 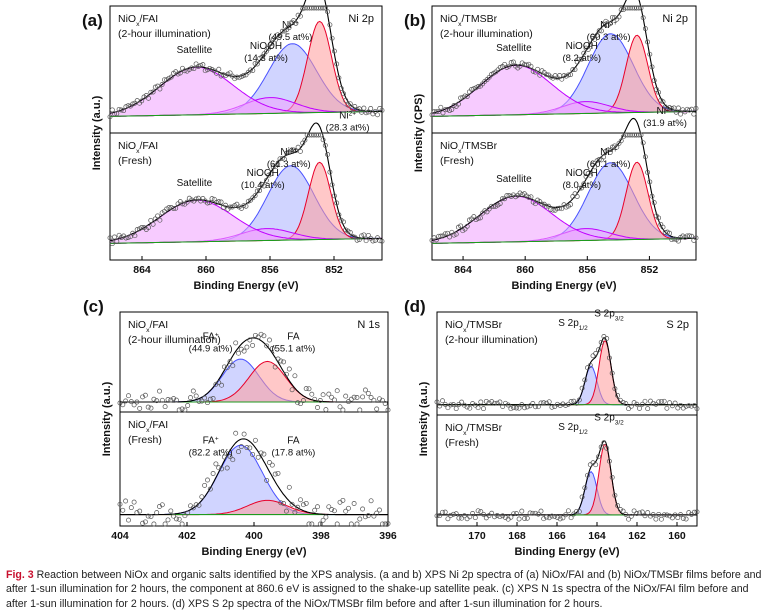 What do you see at coordinates (246, 240) in the screenshot?
I see `background-line` at bounding box center [246, 240].